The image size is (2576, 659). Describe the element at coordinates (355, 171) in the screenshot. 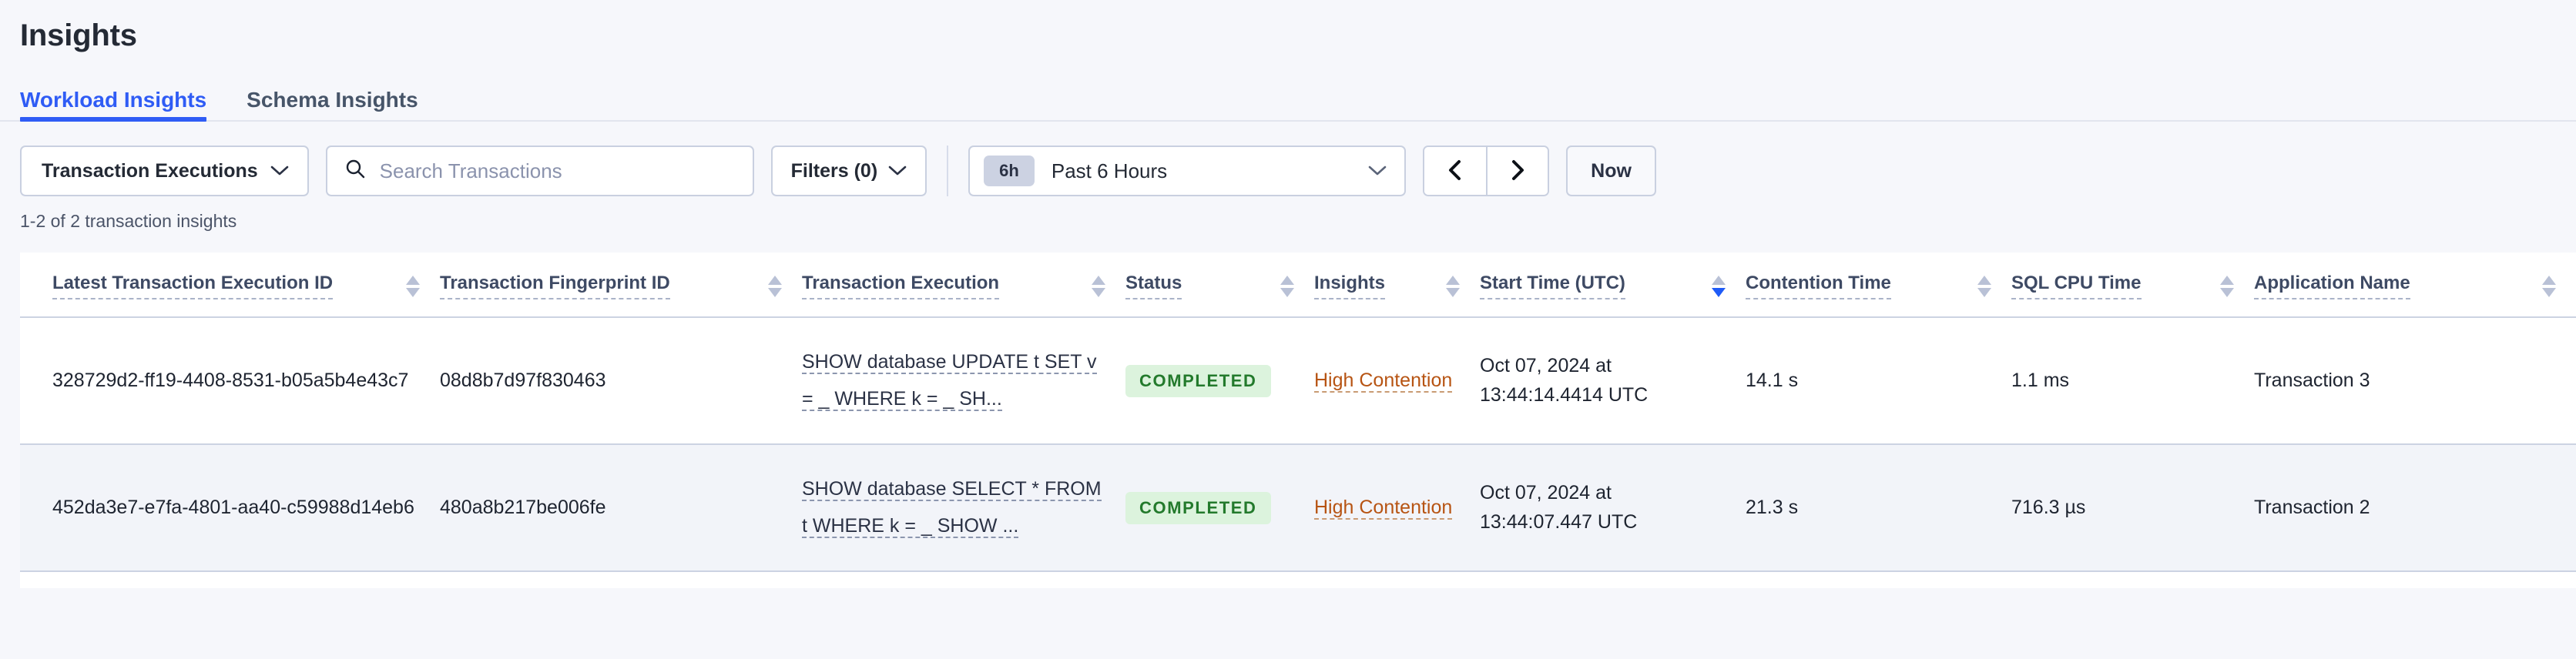

I see `search-icon` at that location.